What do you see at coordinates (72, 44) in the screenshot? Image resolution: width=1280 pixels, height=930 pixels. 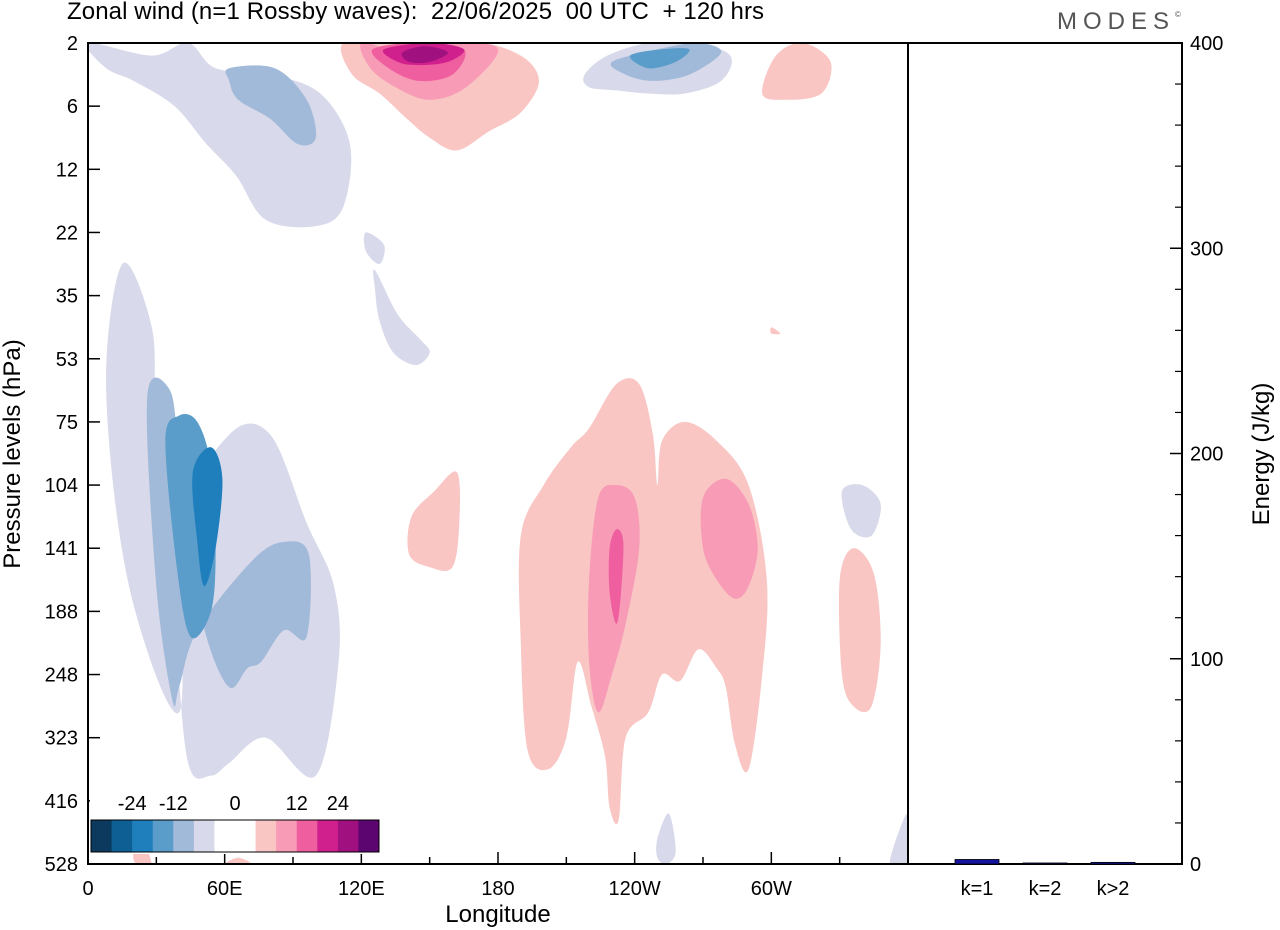 I see `y-tick-label-0: 2` at bounding box center [72, 44].